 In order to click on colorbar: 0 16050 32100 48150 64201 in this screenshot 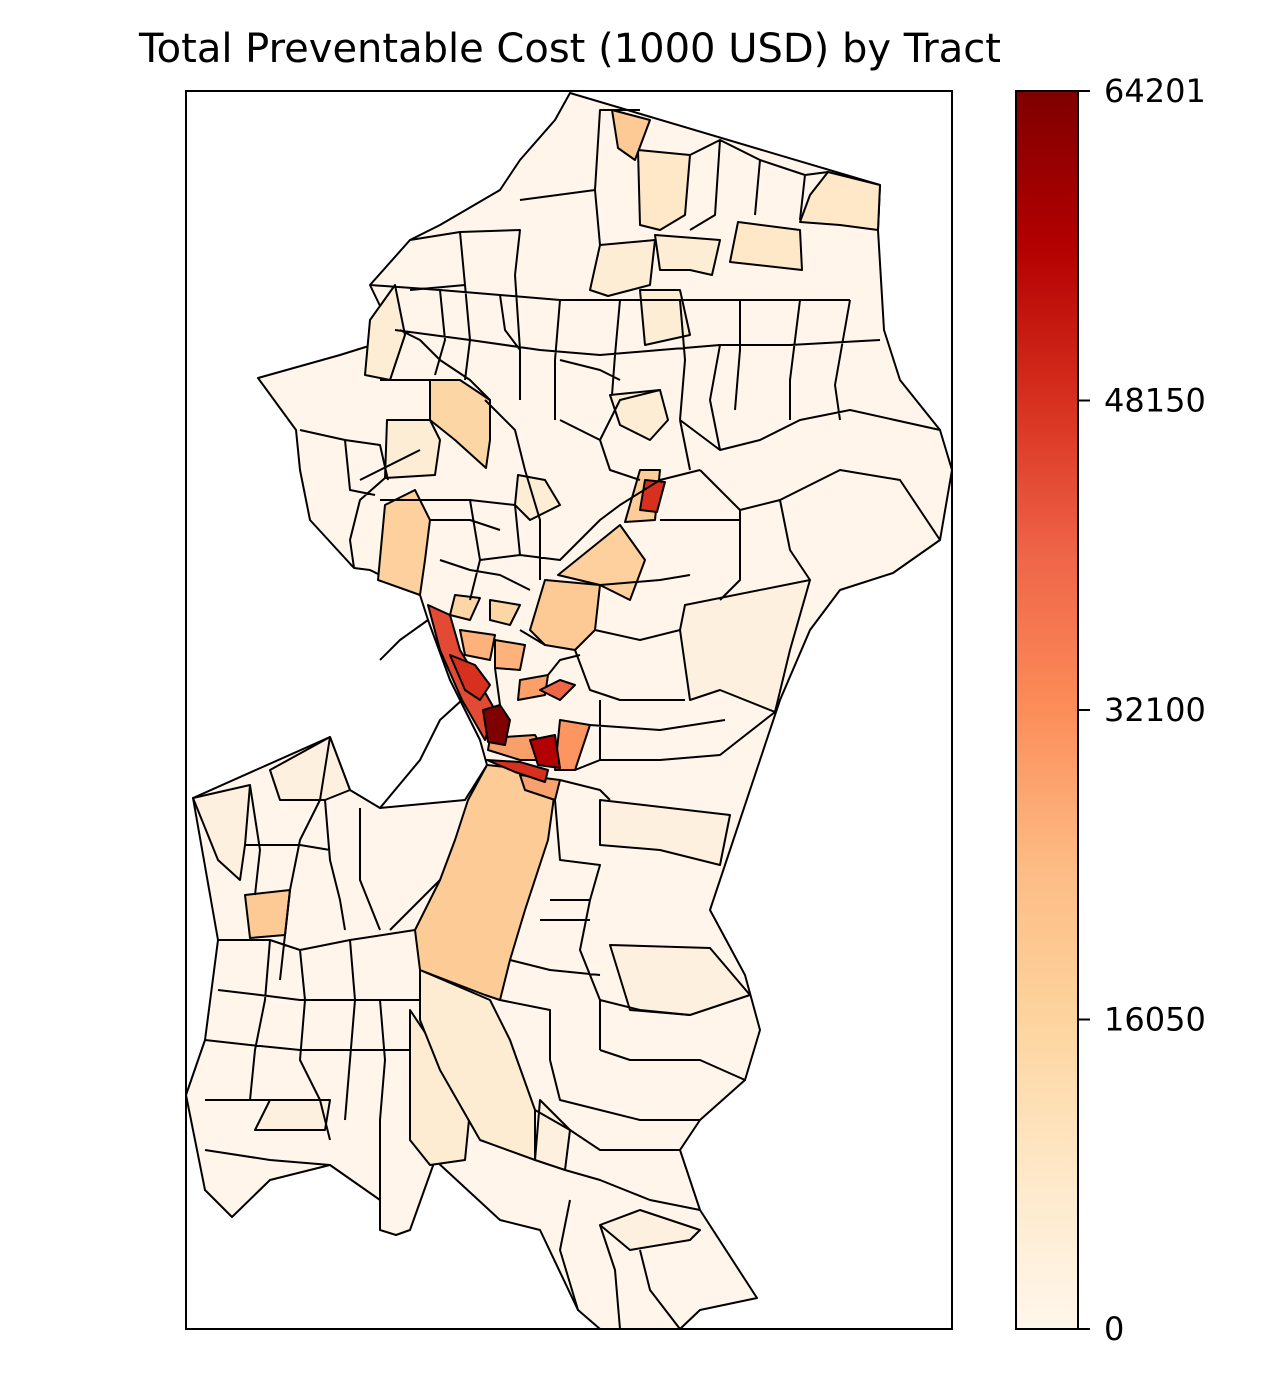, I will do `click(1110, 710)`.